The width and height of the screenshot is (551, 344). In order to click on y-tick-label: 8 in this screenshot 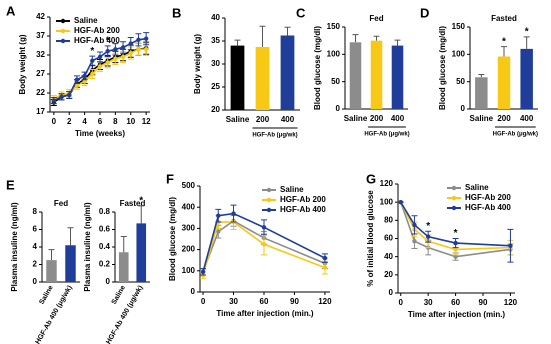, I will do `click(35, 211)`.